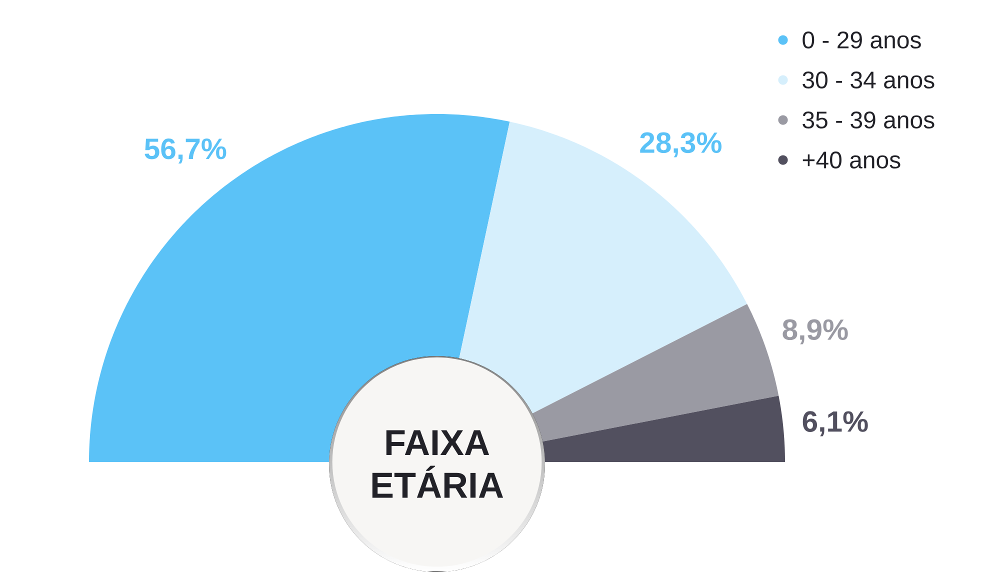  Describe the element at coordinates (868, 119) in the screenshot. I see `legend-label: 35 - 39 anos` at that location.